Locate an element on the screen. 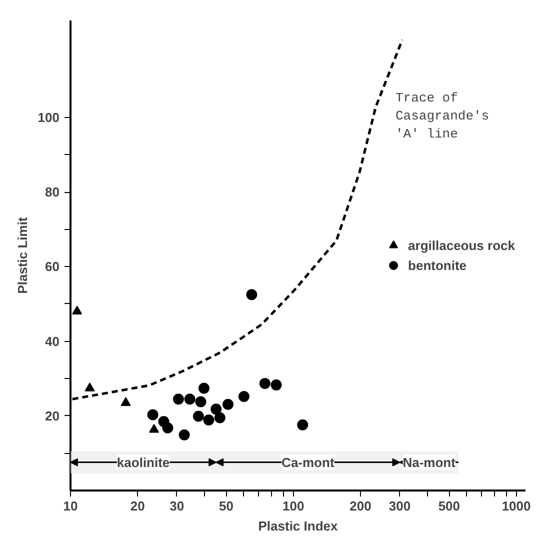 This screenshot has width=550, height=555. band-label: kaolinite is located at coordinates (143, 462).